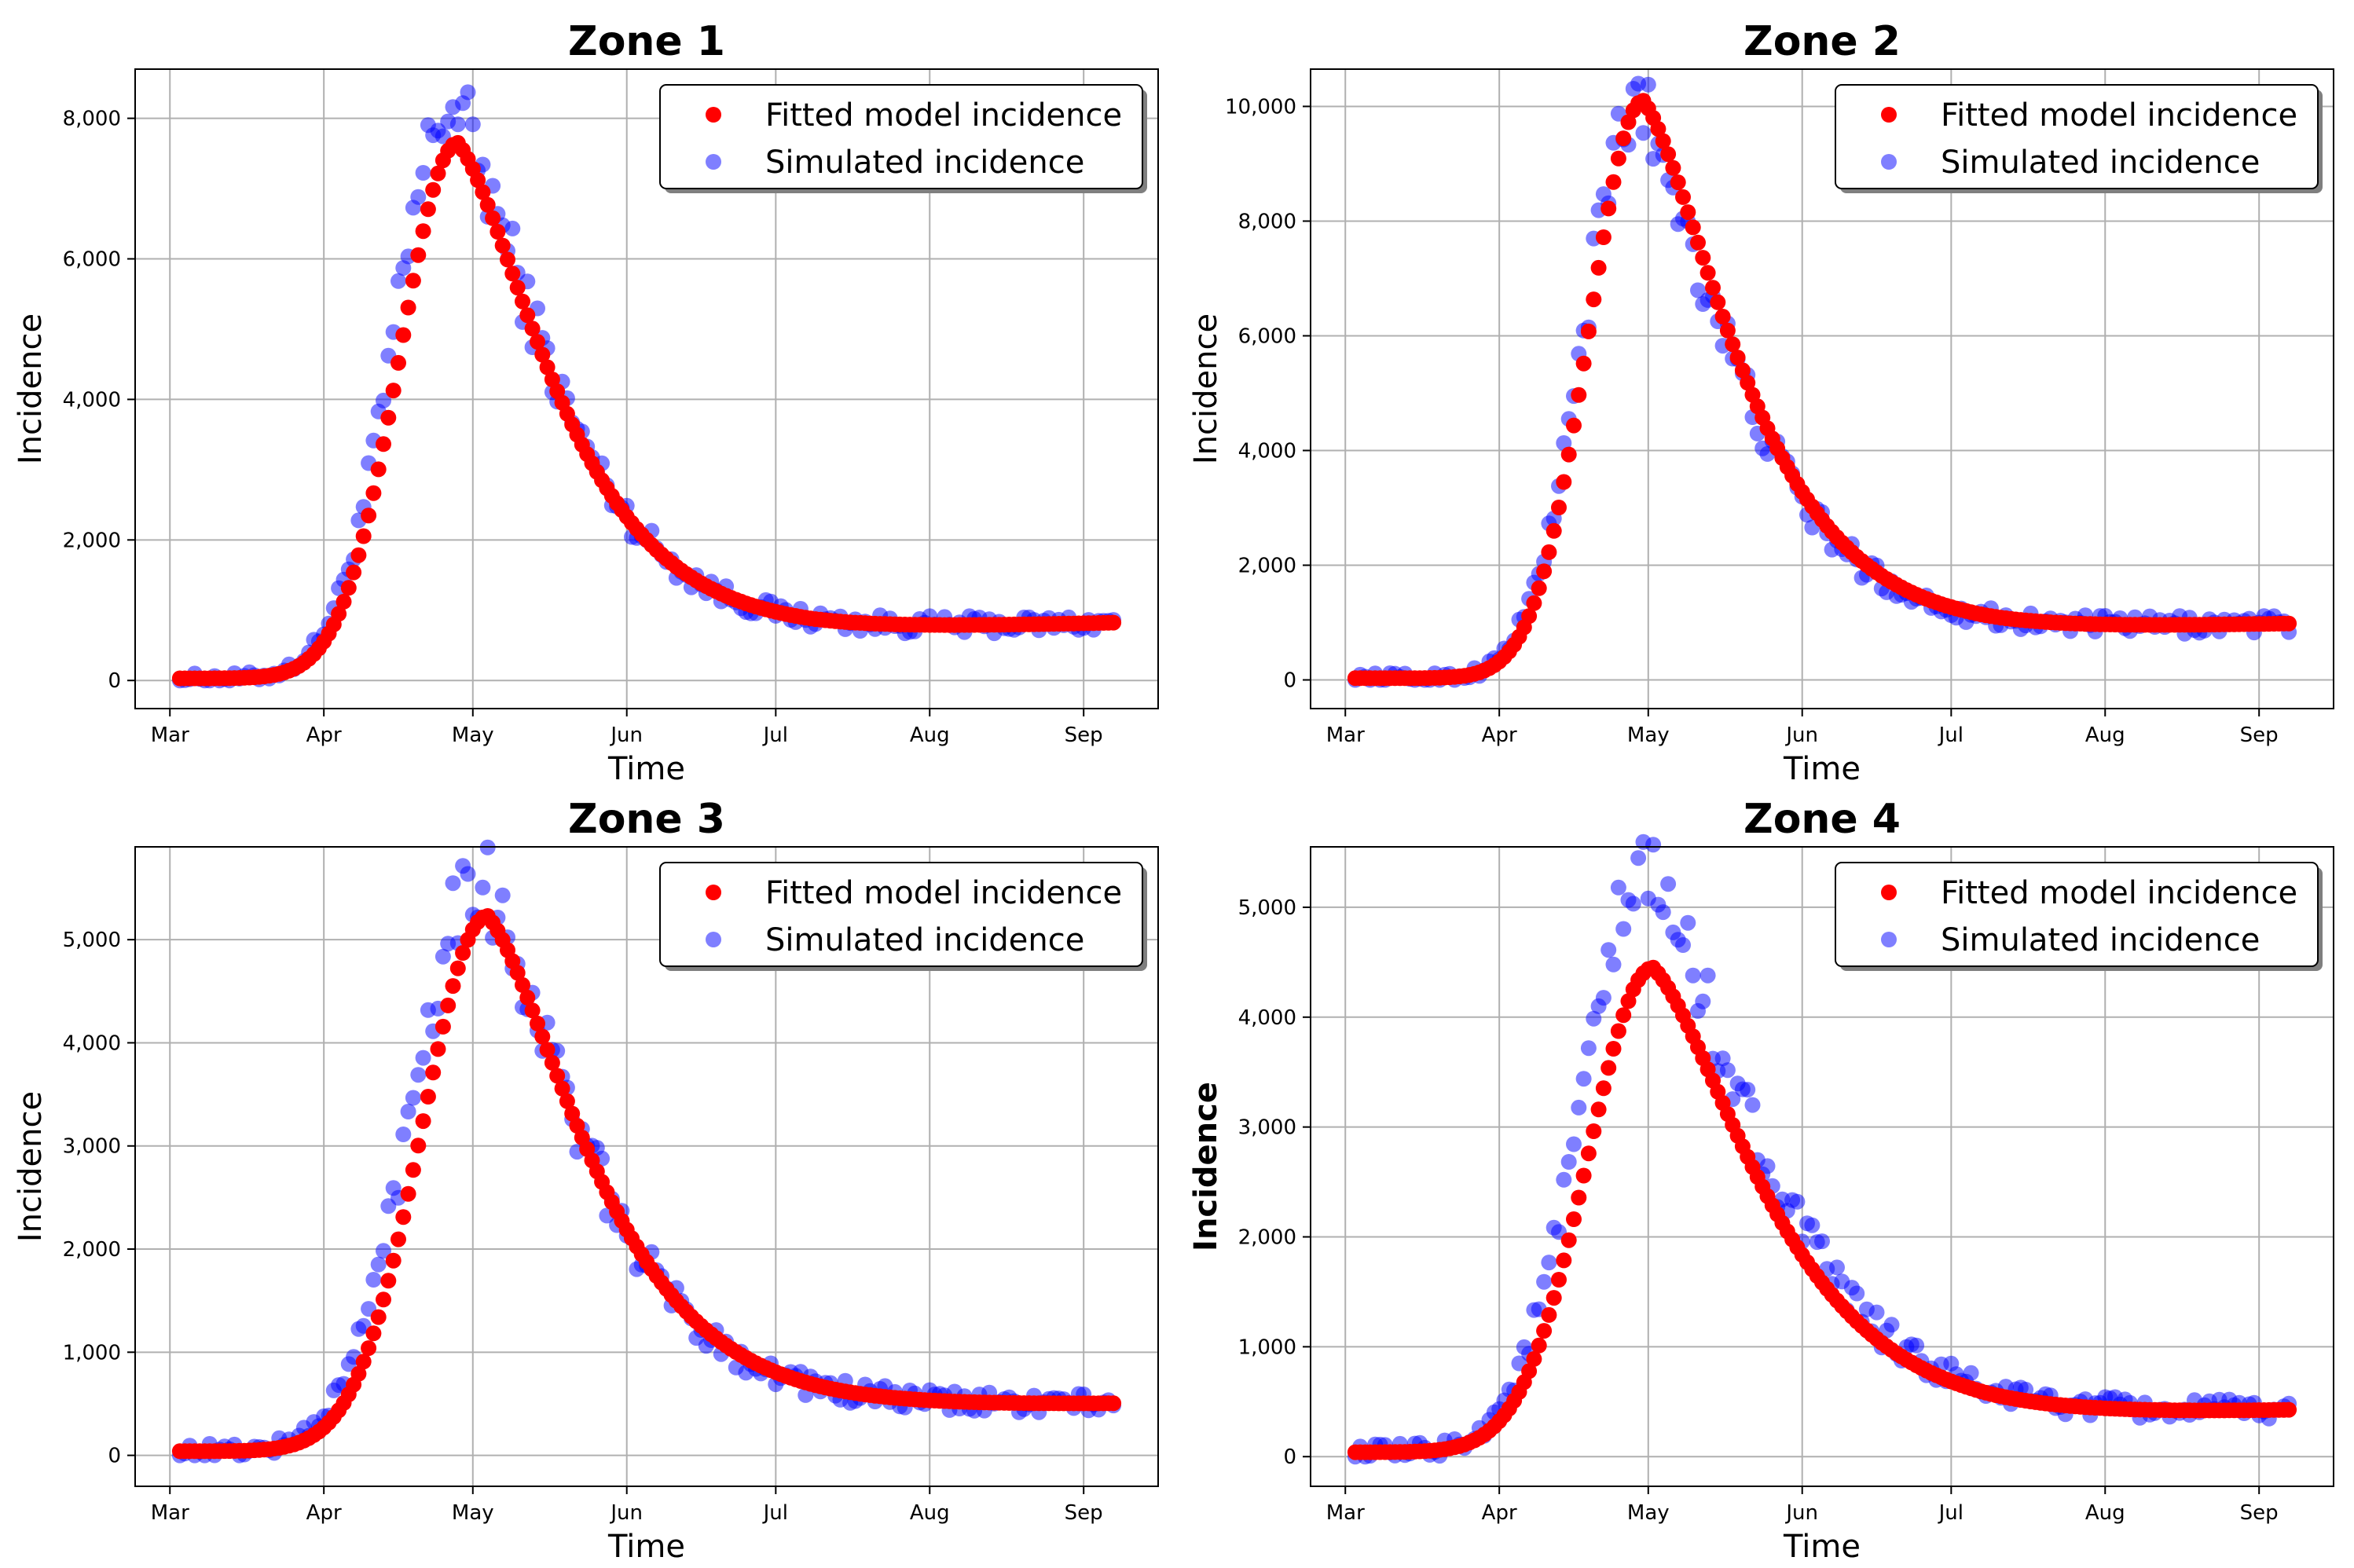 This screenshot has height=1568, width=2354. I want to click on x-tick-label: May, so click(1648, 1513).